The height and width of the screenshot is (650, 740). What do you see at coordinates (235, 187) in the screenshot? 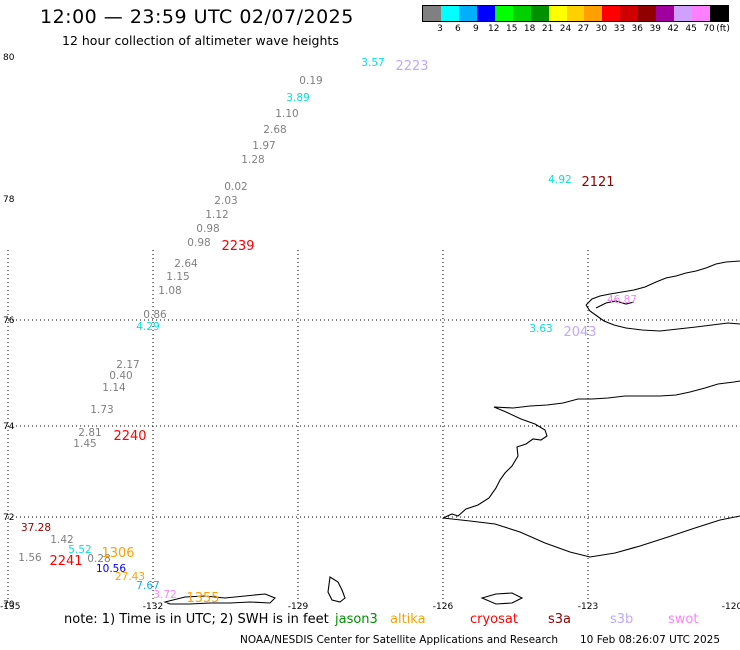
I see `wave-height-value: 0.02` at bounding box center [235, 187].